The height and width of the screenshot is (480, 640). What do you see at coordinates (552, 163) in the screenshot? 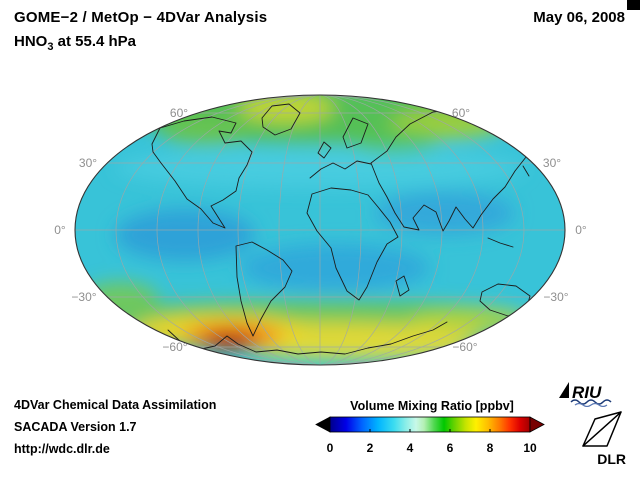
I see `lat-label-30n-right: 30°` at bounding box center [552, 163].